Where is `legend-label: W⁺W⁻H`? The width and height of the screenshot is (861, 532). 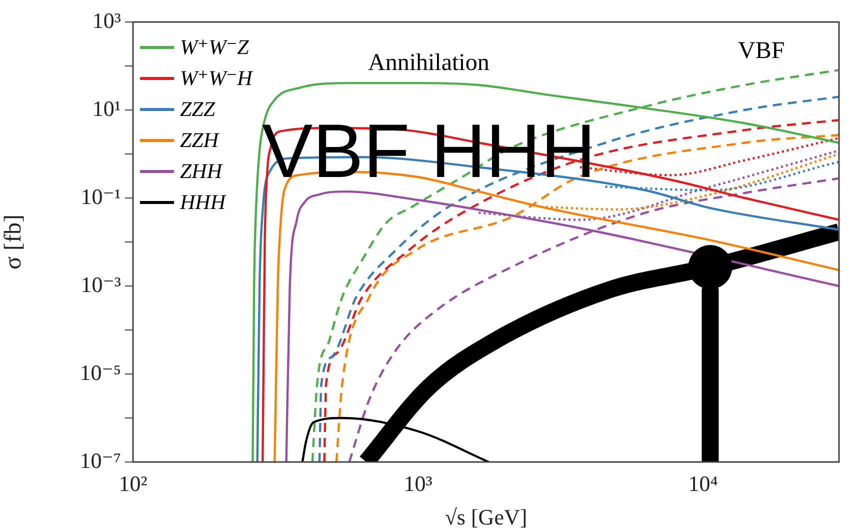 legend-label: W⁺W⁻H is located at coordinates (216, 78).